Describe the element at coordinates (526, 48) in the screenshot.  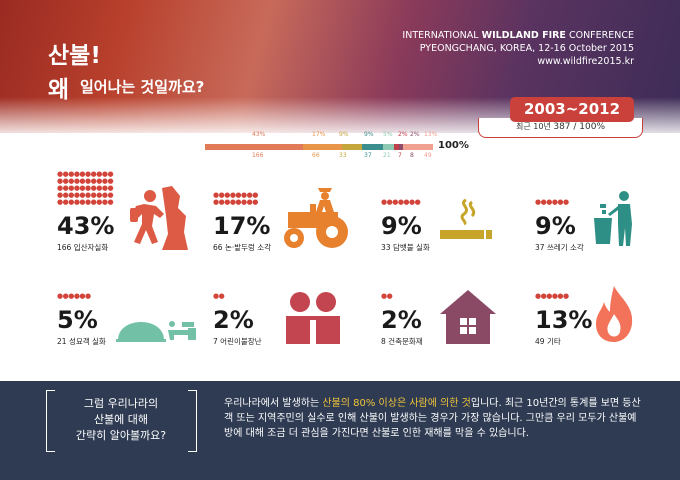
I see `conference-line2: PYEONGCHANG, KOREA, 12-16 October 2015` at that location.